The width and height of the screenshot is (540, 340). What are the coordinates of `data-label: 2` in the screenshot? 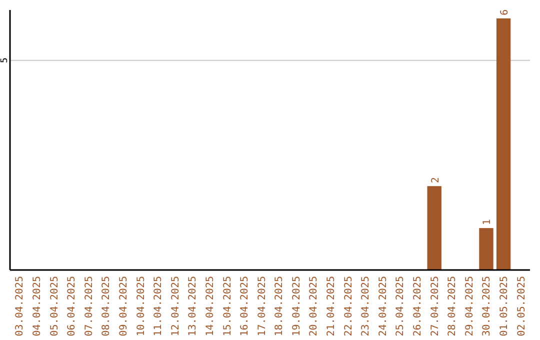 It's located at (436, 180).